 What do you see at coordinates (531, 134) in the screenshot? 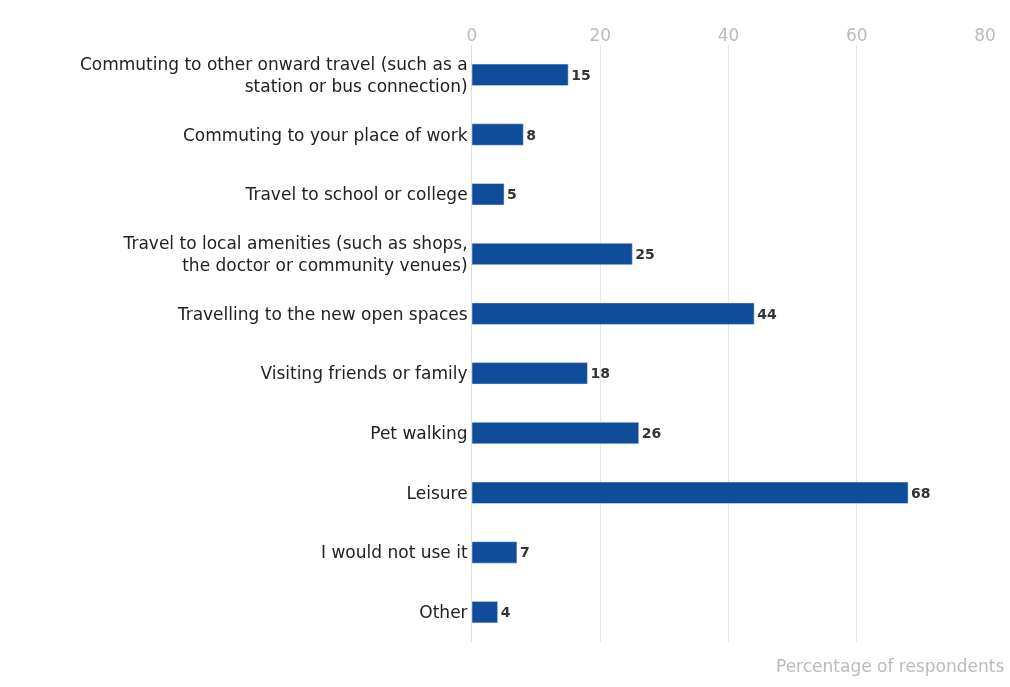
I see `data-label: 8` at bounding box center [531, 134].